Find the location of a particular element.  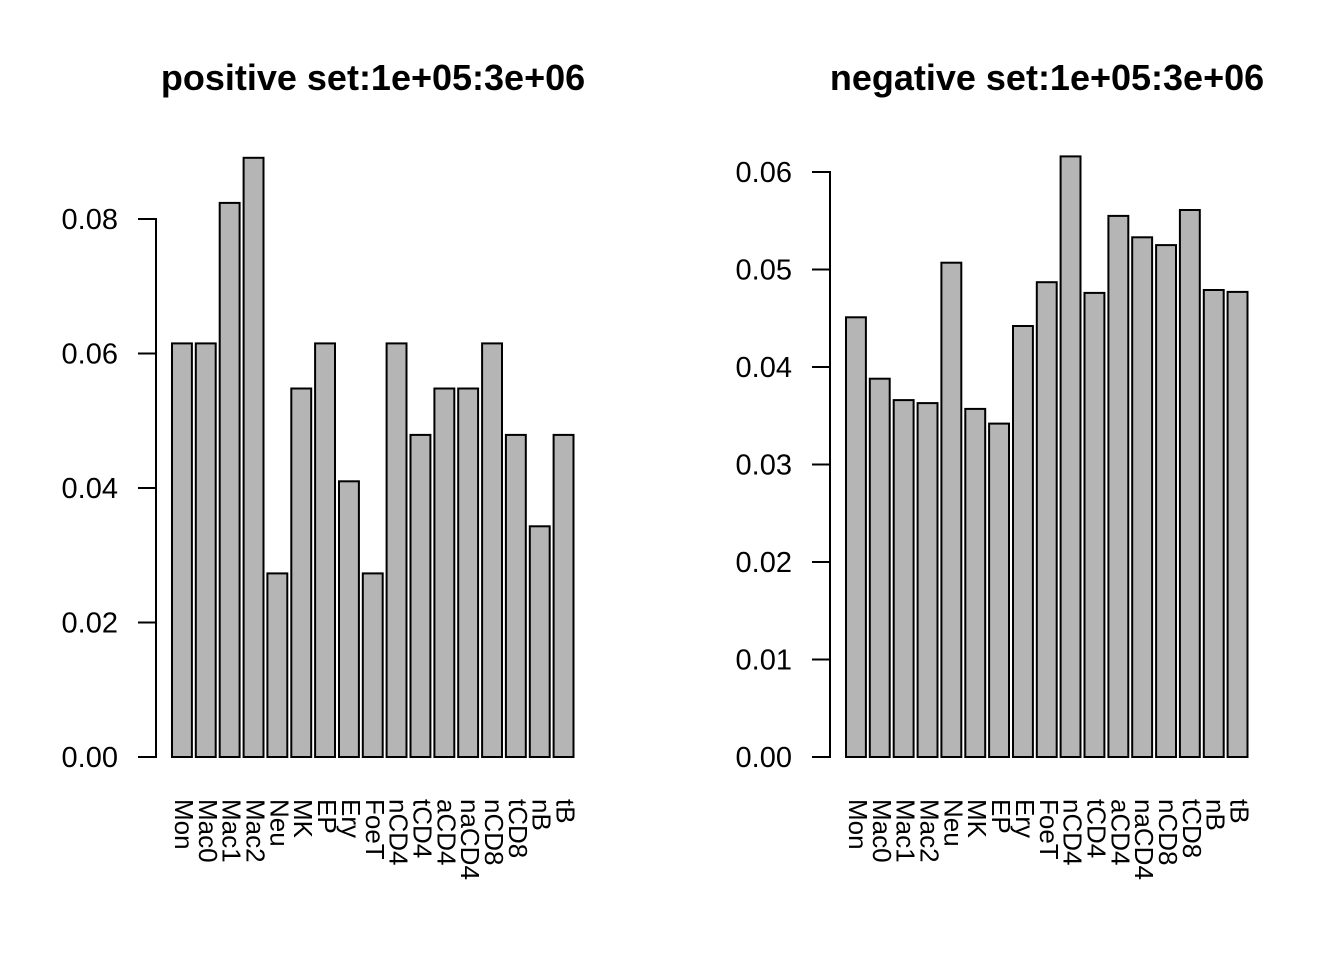

y-tick-label: 0.05 is located at coordinates (764, 271).